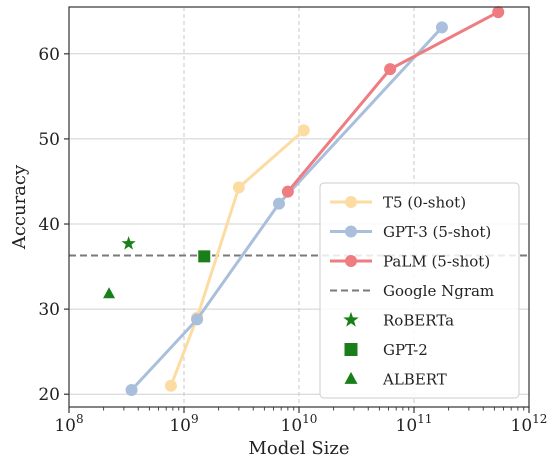 This screenshot has height=459, width=556. Describe the element at coordinates (418, 321) in the screenshot. I see `legend-label: RoBERTa` at that location.